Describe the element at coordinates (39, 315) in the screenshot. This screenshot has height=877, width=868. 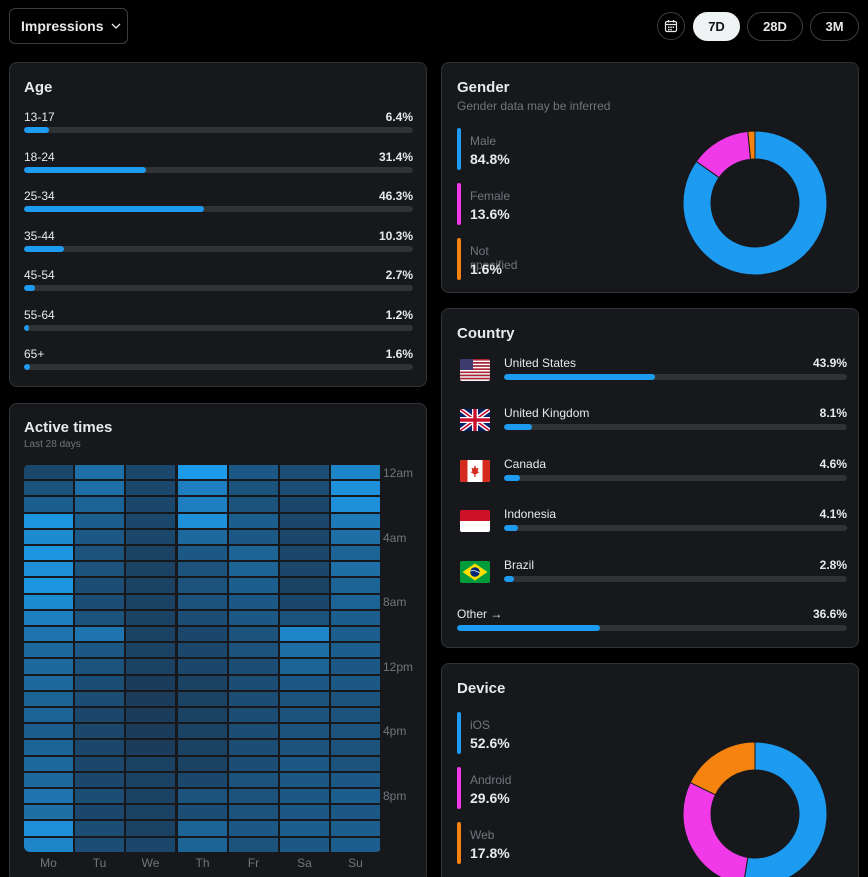
I see `age-label: 55-64` at that location.